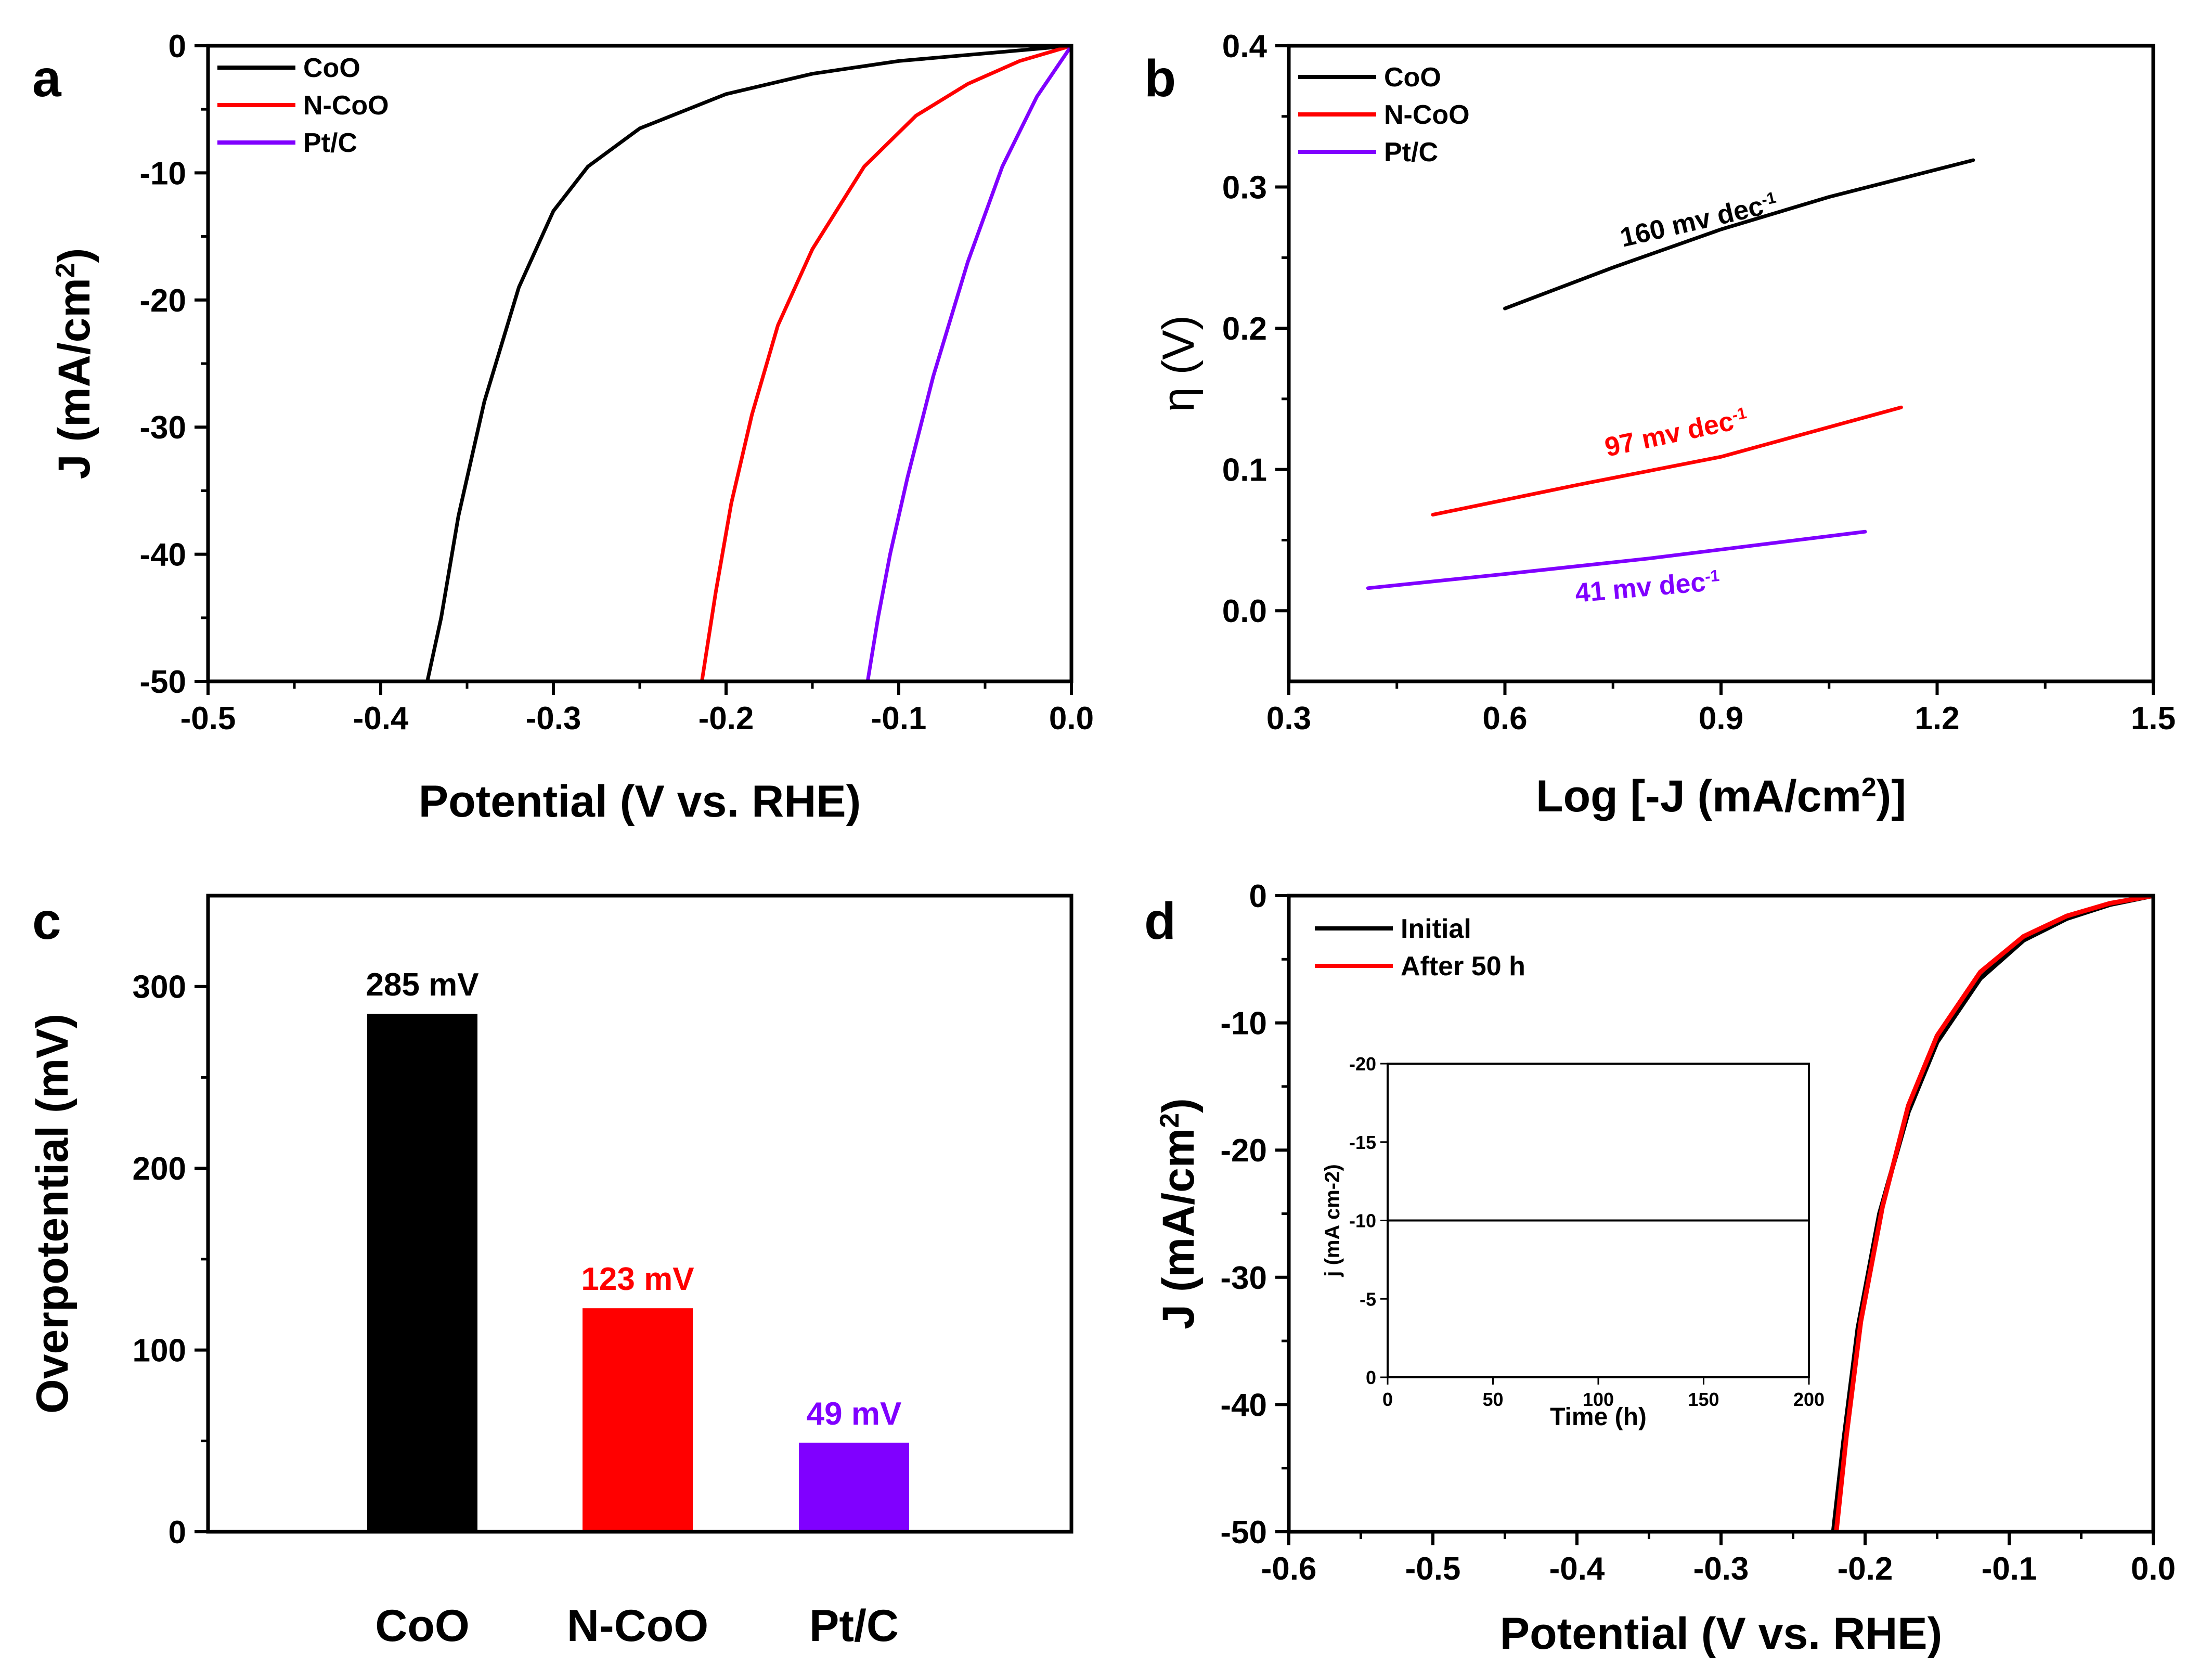  What do you see at coordinates (74, 364) in the screenshot?
I see `ylabel-a: J (mA/cm2)` at bounding box center [74, 364].